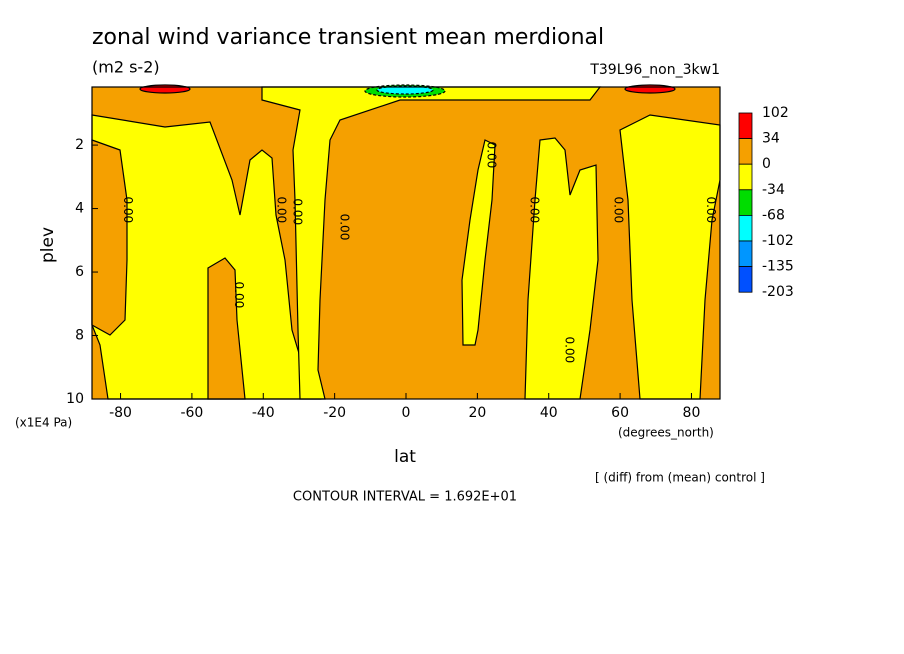 This screenshot has height=654, width=904. I want to click on x-tick-label: -40, so click(263, 413).